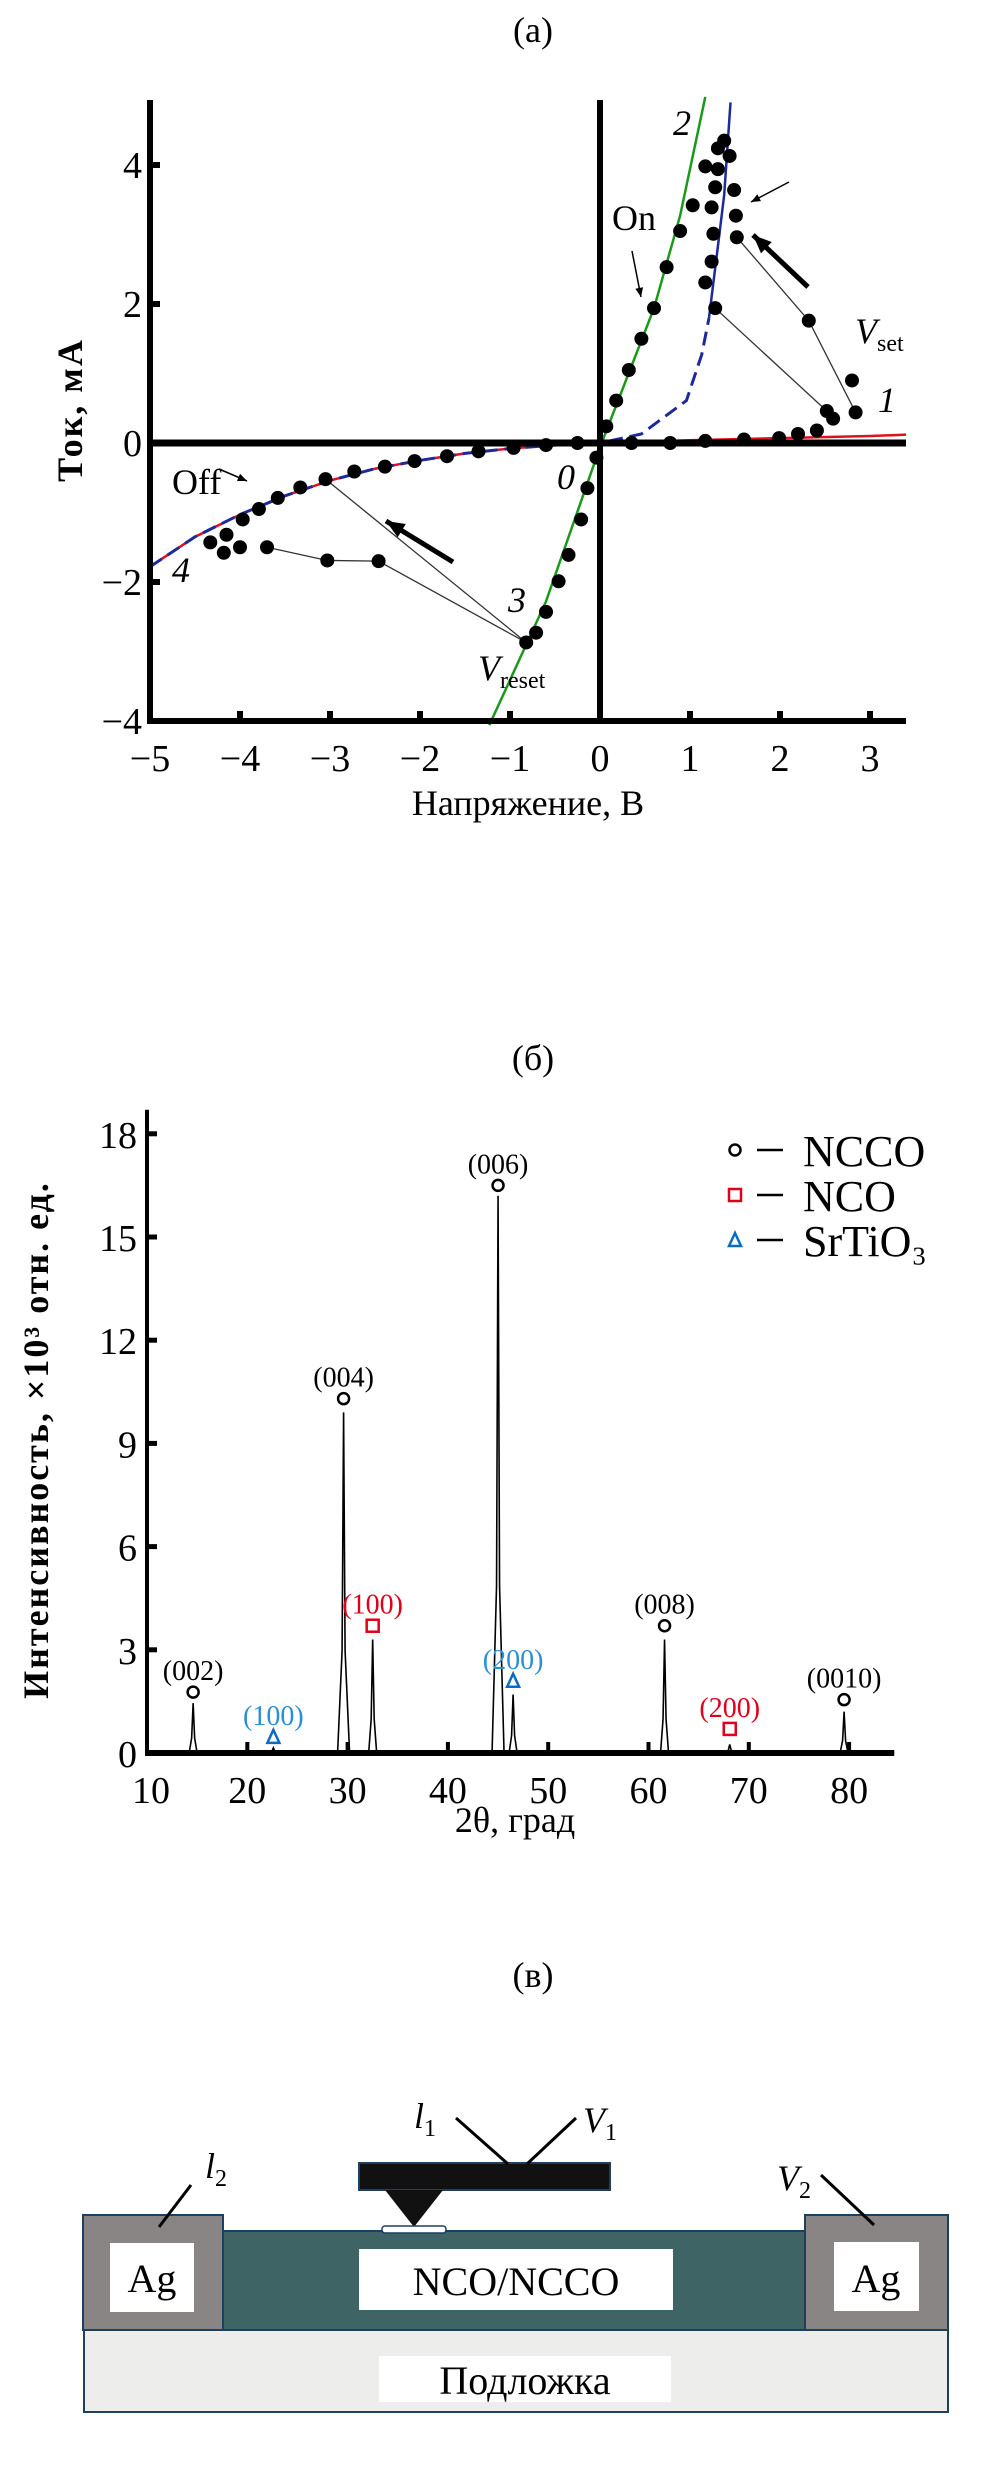  I want to click on y-tick-label: 3, so click(127, 1652).